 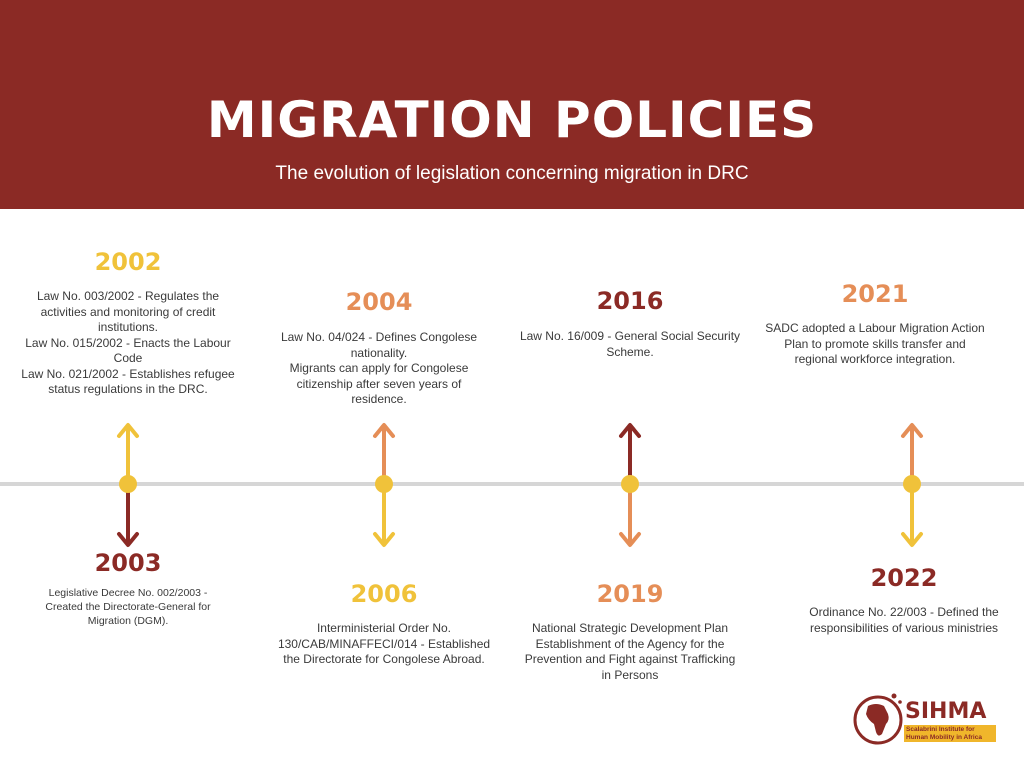 I want to click on timeline-marker-2004-2006, so click(x=384, y=485).